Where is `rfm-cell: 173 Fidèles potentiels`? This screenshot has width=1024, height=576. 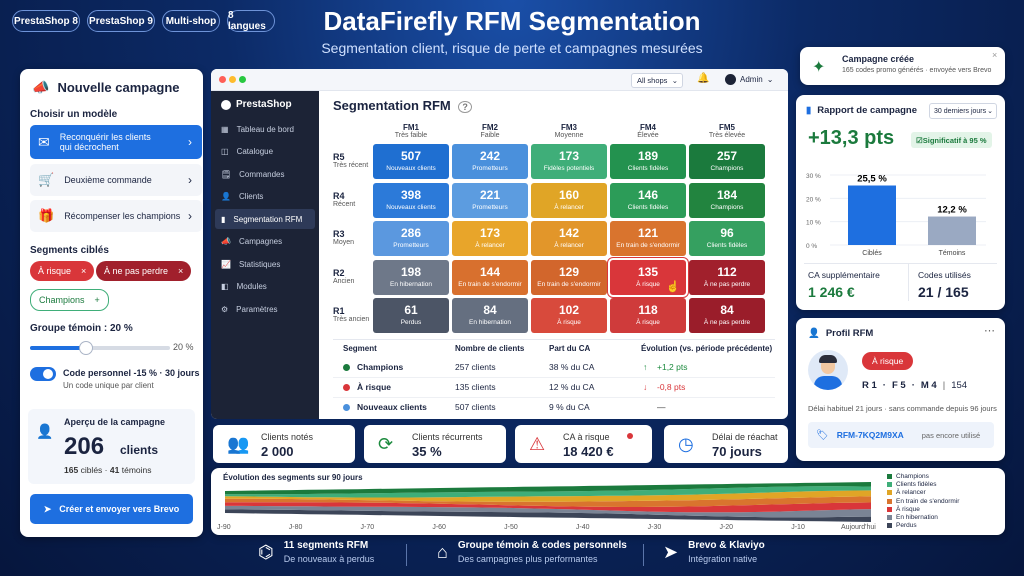 rfm-cell: 173 Fidèles potentiels is located at coordinates (569, 161).